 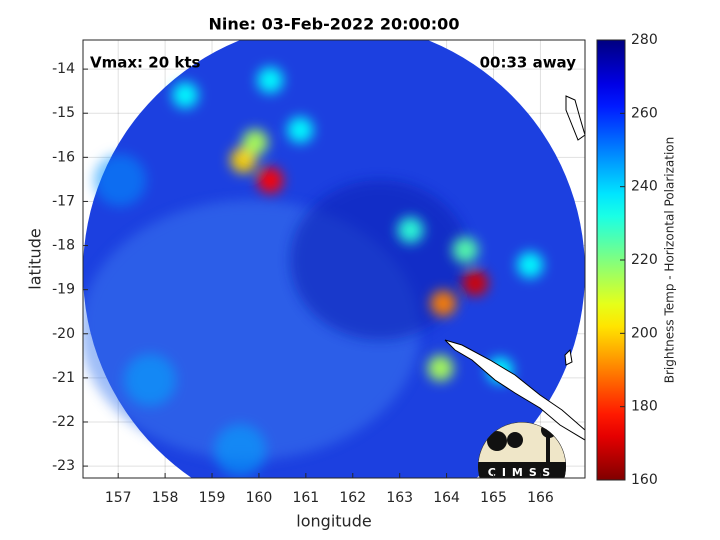 I want to click on x-tick-label: 158, so click(x=165, y=498).